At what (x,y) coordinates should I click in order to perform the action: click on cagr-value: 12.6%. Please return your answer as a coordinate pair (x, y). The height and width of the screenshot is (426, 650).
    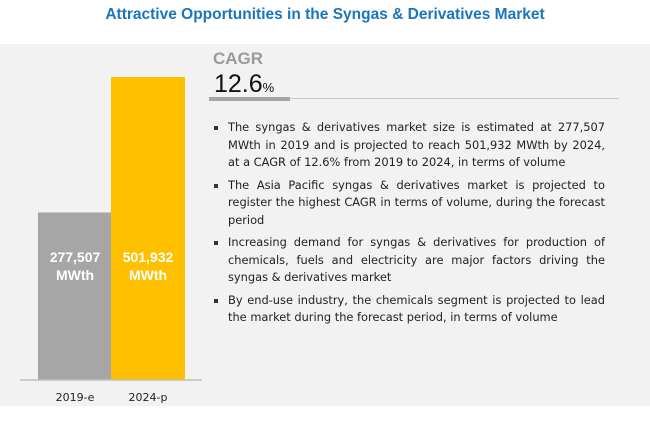
    Looking at the image, I should click on (244, 84).